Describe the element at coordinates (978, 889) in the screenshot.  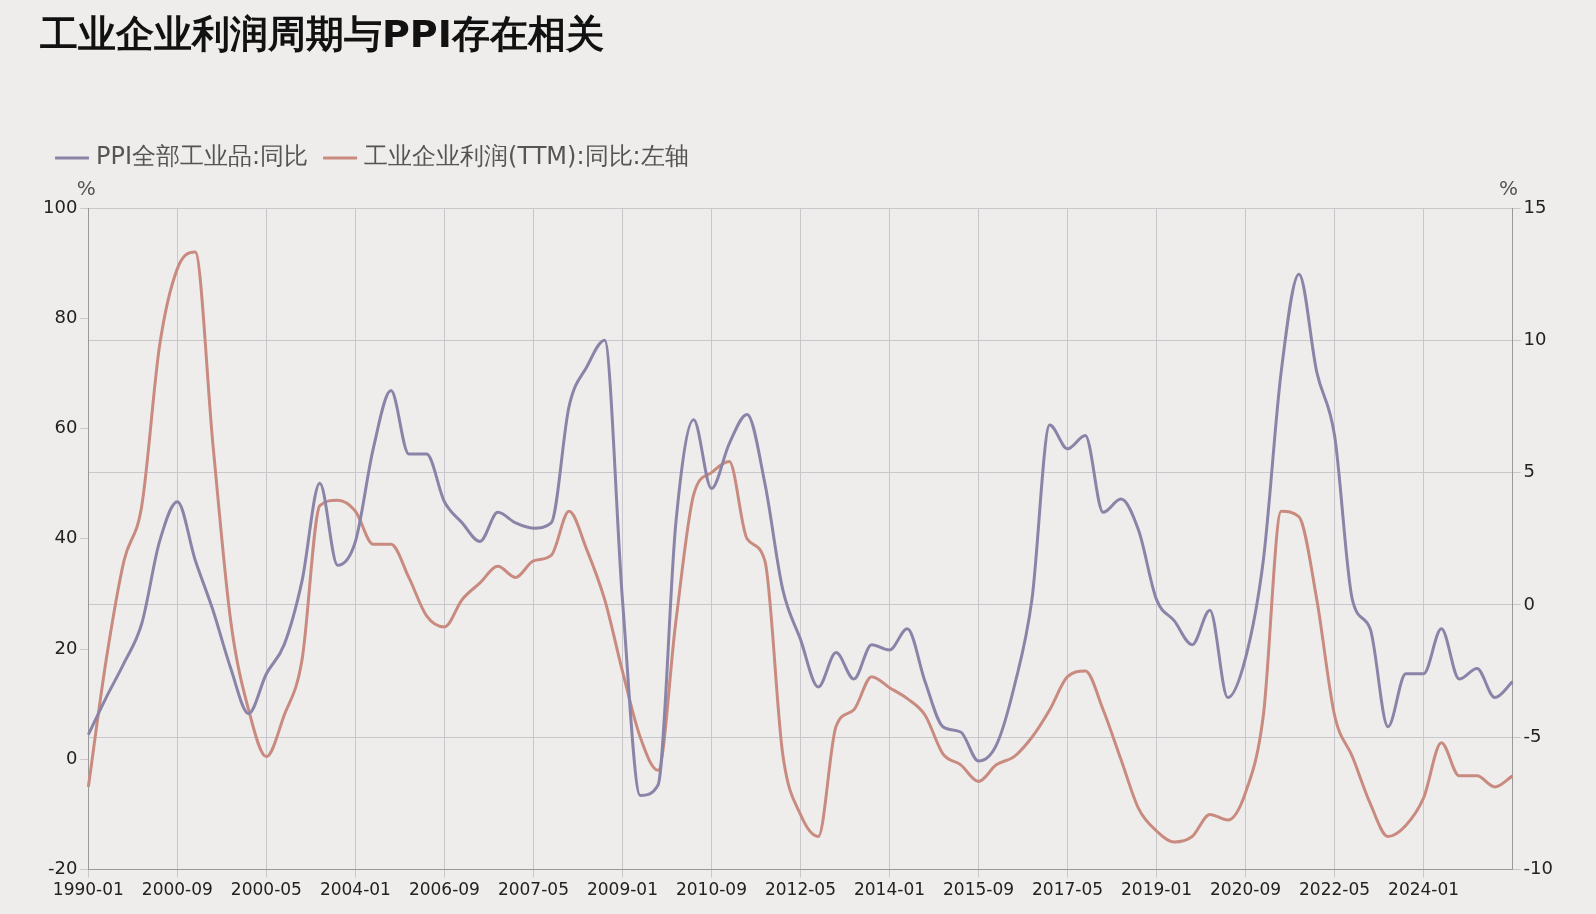
I see `x-tick-label: 2015-09` at that location.